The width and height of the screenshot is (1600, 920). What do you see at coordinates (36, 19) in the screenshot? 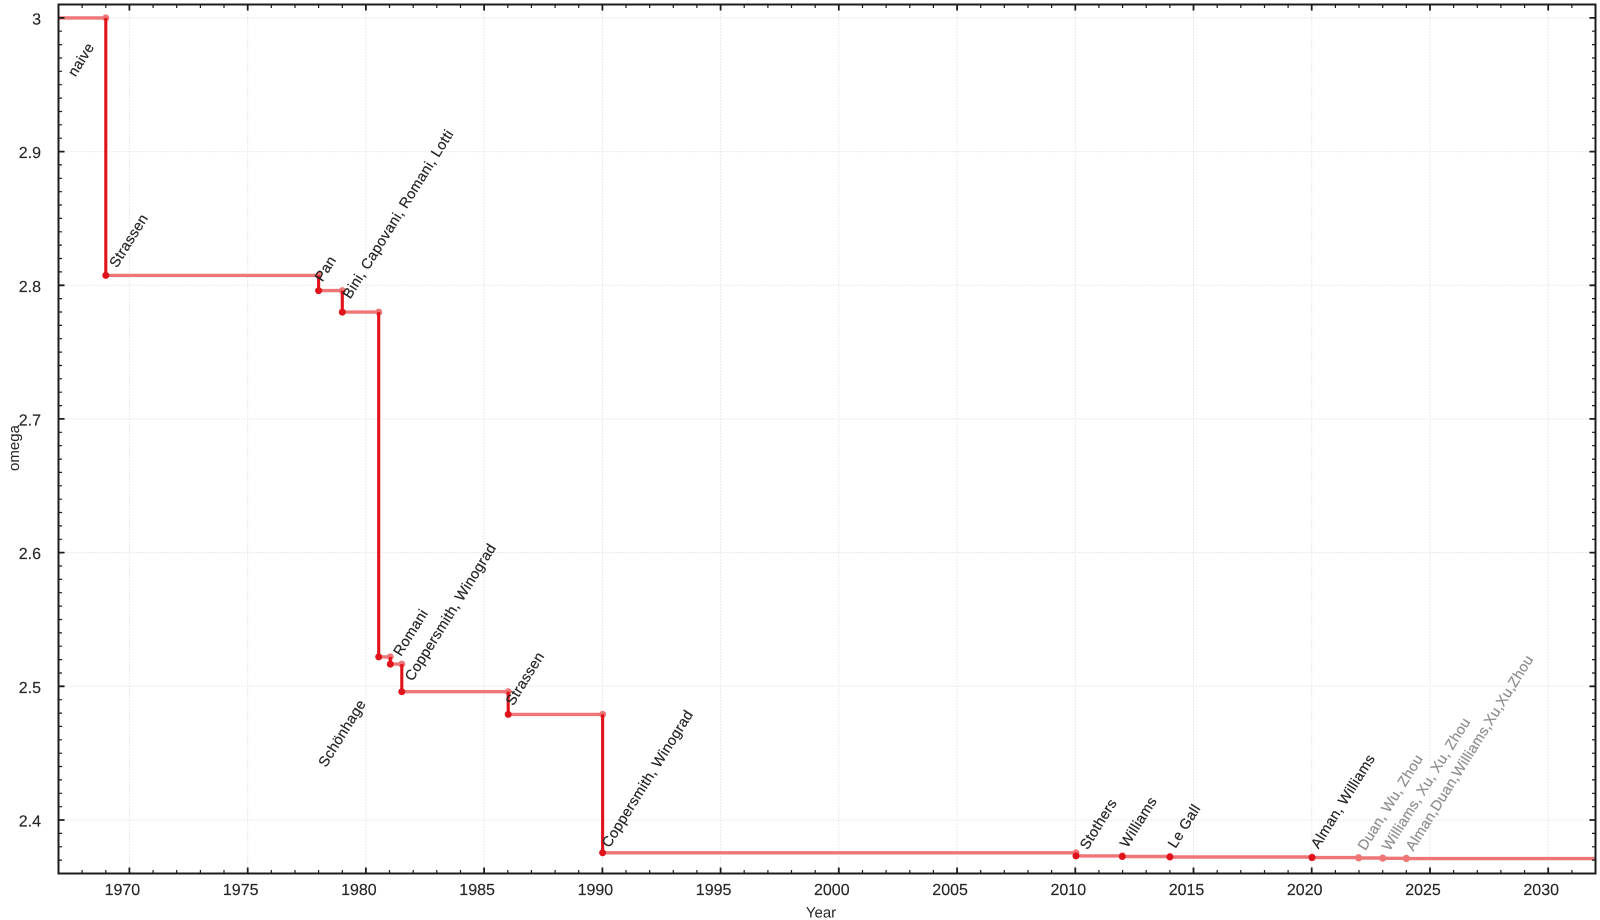
I see `svg-text: 3` at bounding box center [36, 19].